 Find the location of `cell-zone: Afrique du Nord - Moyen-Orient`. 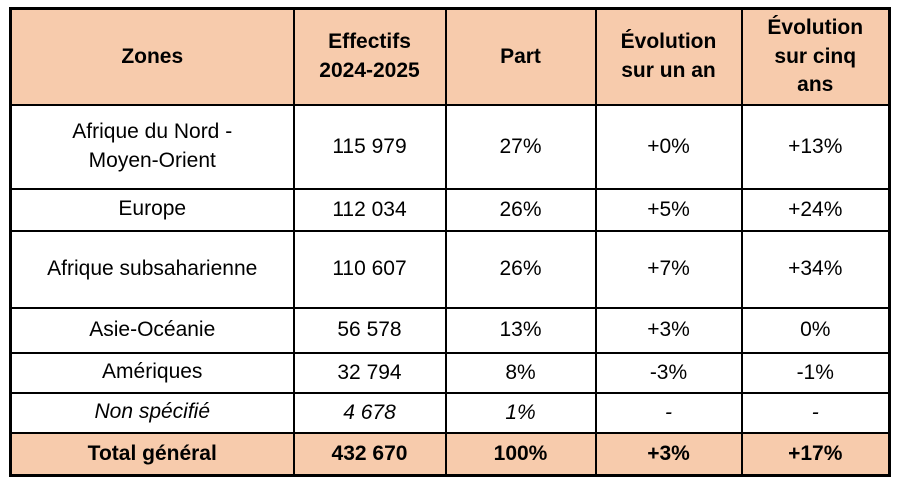

cell-zone: Afrique du Nord - Moyen-Orient is located at coordinates (152, 146).